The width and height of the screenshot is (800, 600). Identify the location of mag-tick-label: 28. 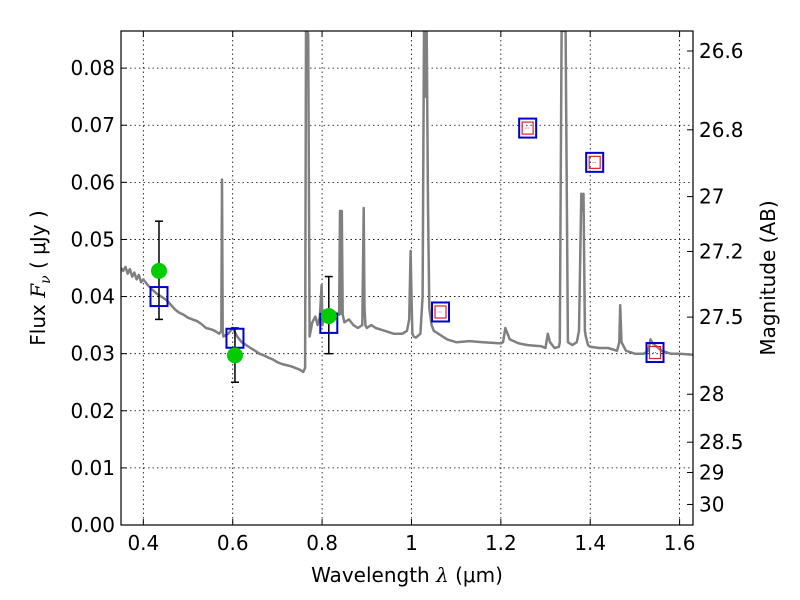
(711, 394).